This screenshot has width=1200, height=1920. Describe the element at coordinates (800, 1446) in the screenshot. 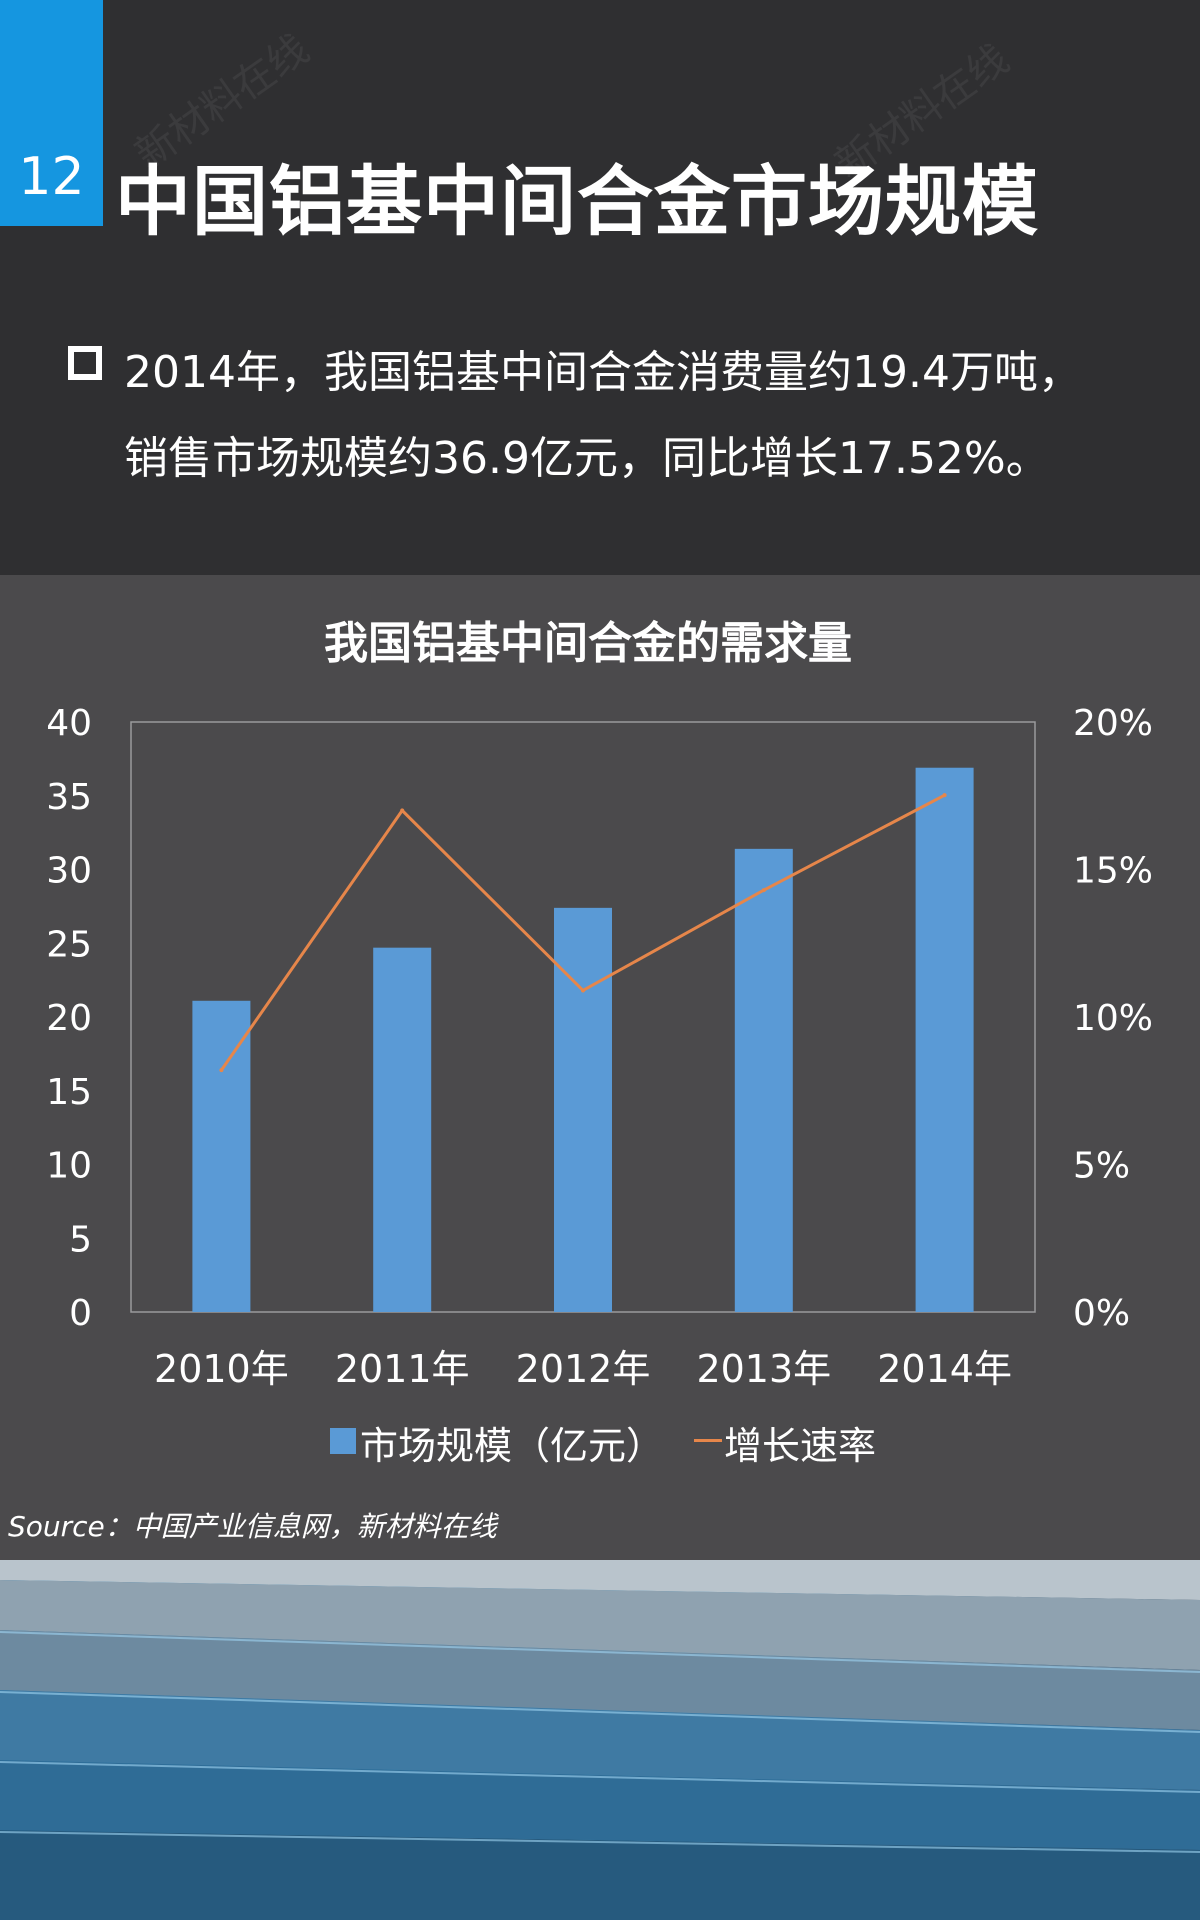

I see `legend-label-line: 增长速率` at that location.